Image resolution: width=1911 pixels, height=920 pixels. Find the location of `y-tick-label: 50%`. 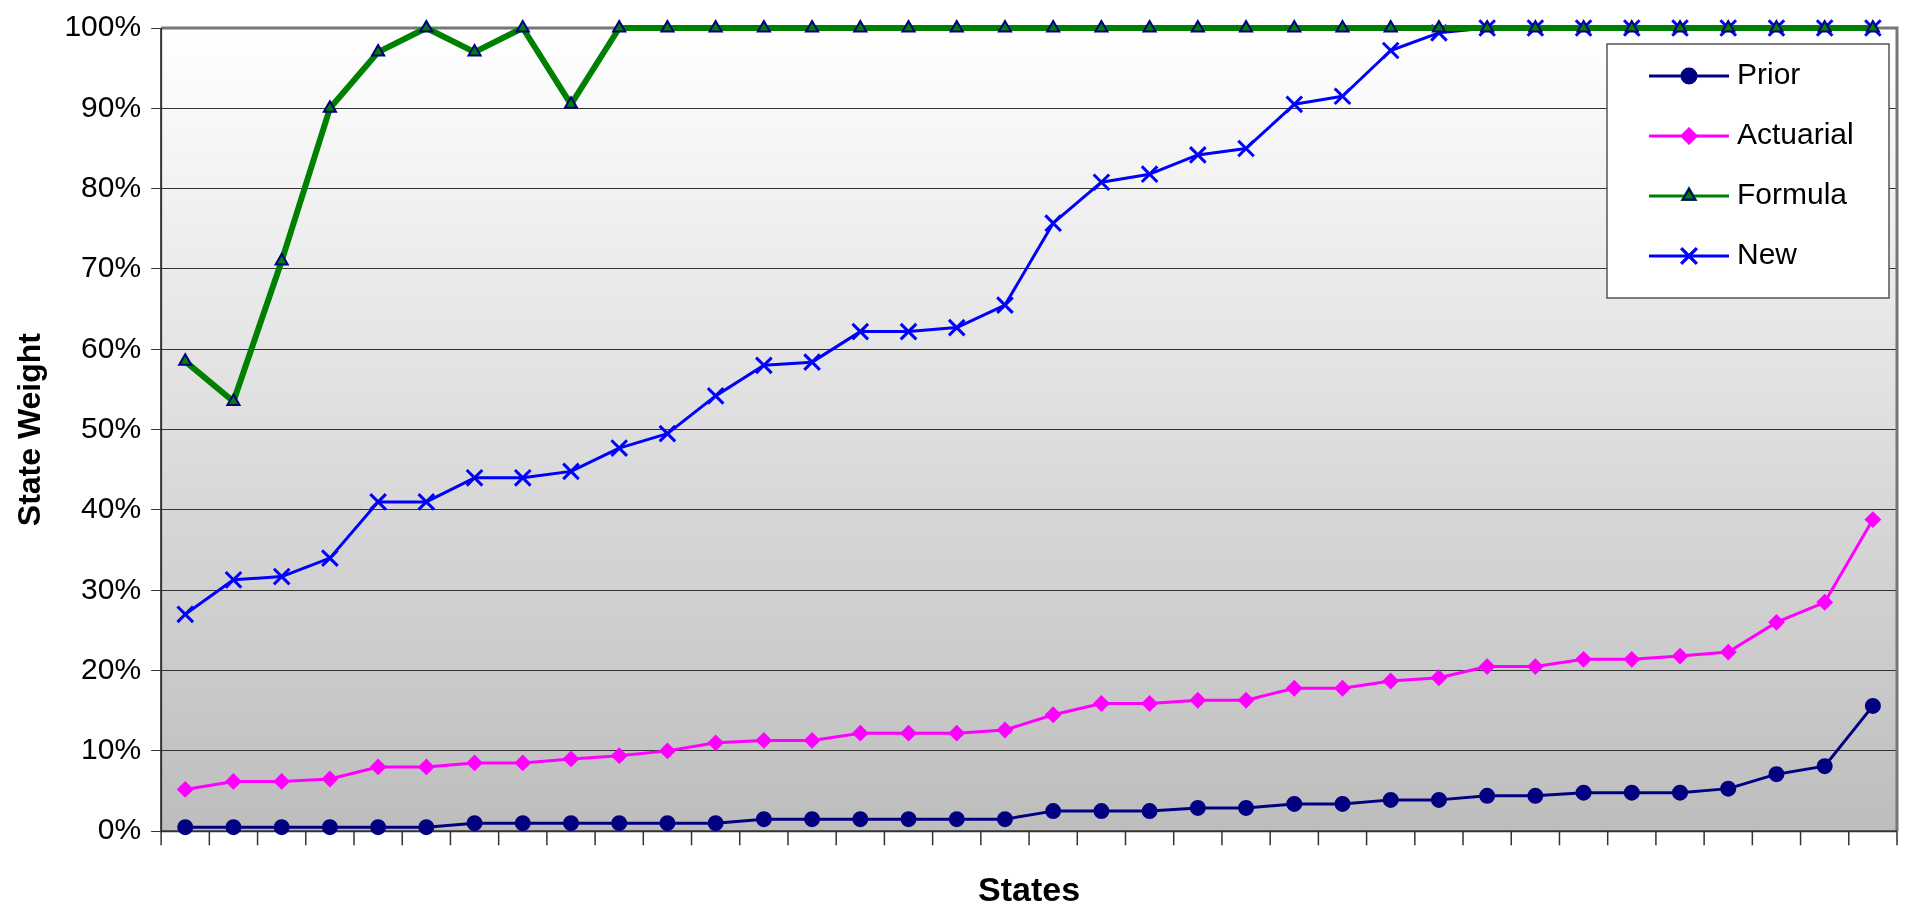

y-tick-label: 50% is located at coordinates (111, 427).